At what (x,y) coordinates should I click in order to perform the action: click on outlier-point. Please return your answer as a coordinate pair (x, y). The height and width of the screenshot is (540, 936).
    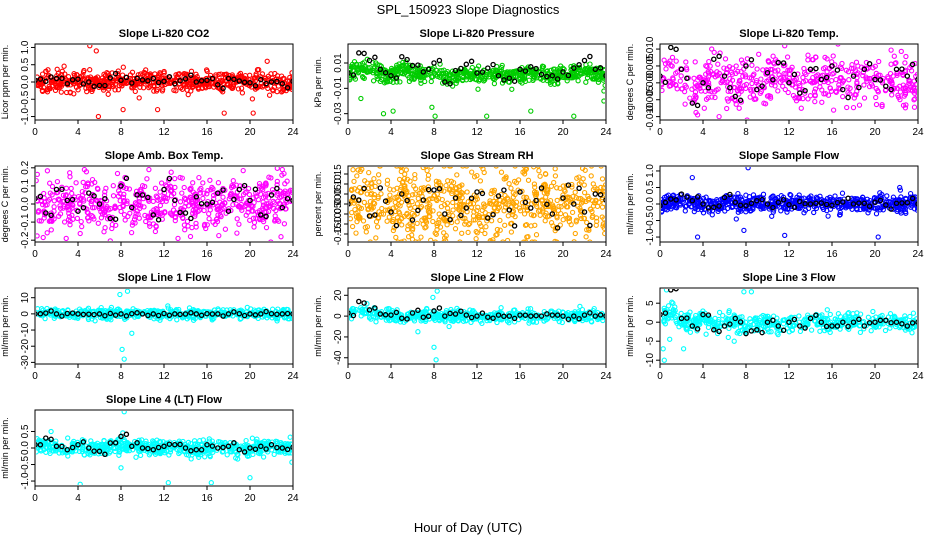
    Looking at the image, I should click on (127, 291).